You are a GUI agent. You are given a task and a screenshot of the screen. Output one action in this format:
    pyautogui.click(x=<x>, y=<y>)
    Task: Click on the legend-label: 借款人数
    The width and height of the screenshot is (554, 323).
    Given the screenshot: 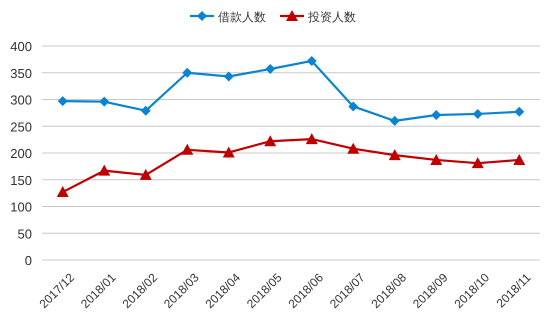 What is the action you would take?
    pyautogui.click(x=242, y=17)
    